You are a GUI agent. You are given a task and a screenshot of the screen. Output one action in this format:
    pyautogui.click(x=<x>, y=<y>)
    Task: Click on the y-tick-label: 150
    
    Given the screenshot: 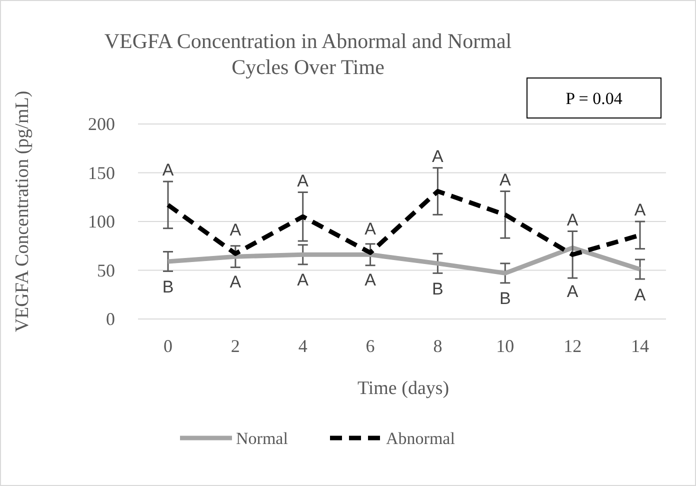 What is the action you would take?
    pyautogui.click(x=101, y=172)
    